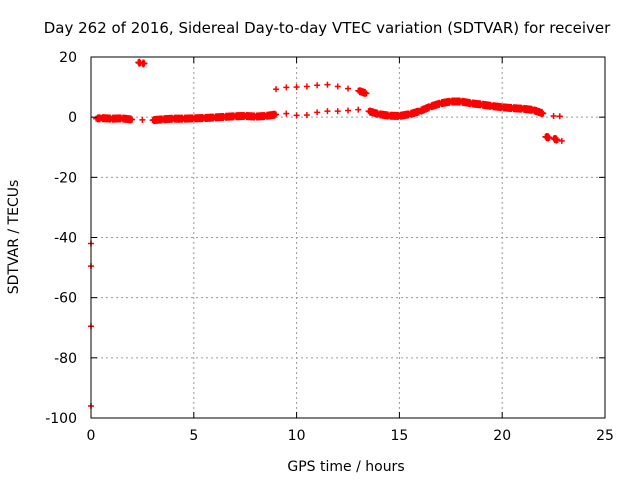  I want to click on y-tick-label: -20, so click(65, 178).